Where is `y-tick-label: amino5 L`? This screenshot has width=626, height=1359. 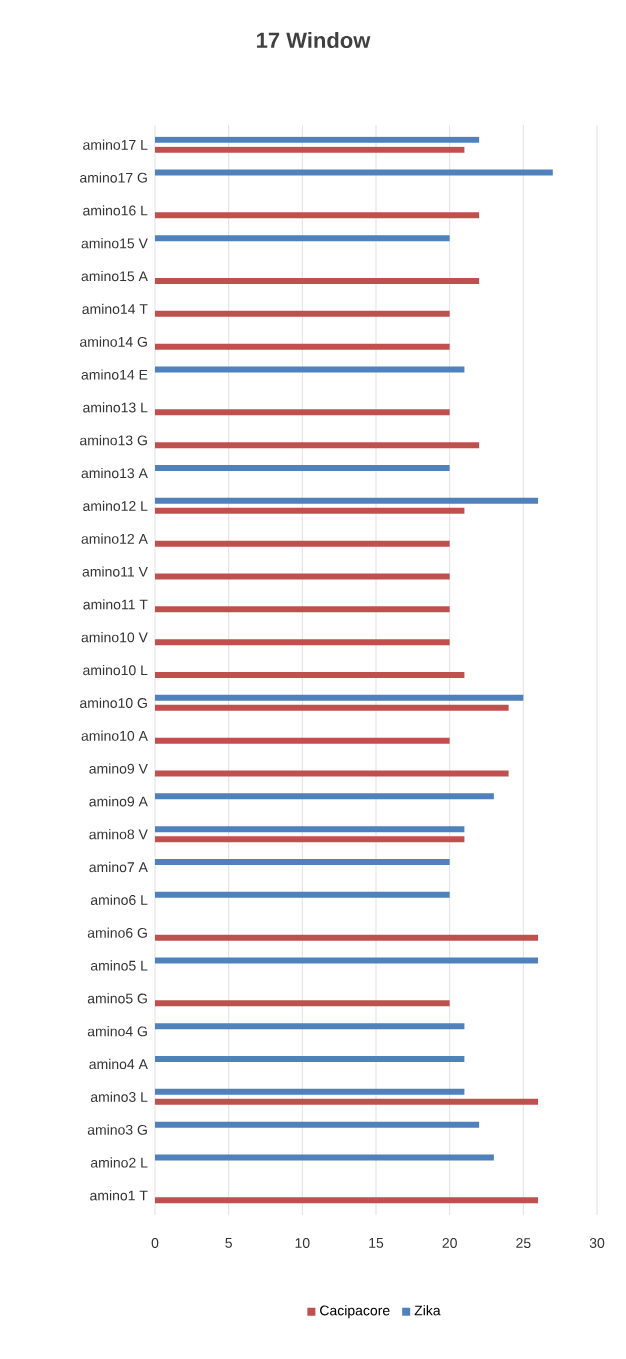 y-tick-label: amino5 L is located at coordinates (119, 965).